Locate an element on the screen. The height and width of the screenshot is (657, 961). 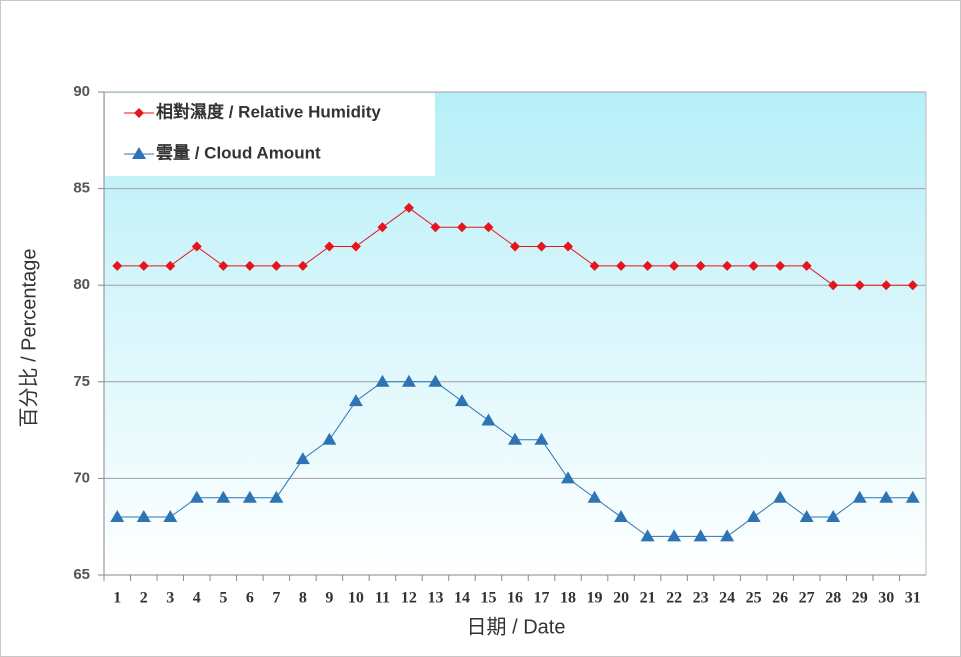
y-tick-label: 75 is located at coordinates (81, 381).